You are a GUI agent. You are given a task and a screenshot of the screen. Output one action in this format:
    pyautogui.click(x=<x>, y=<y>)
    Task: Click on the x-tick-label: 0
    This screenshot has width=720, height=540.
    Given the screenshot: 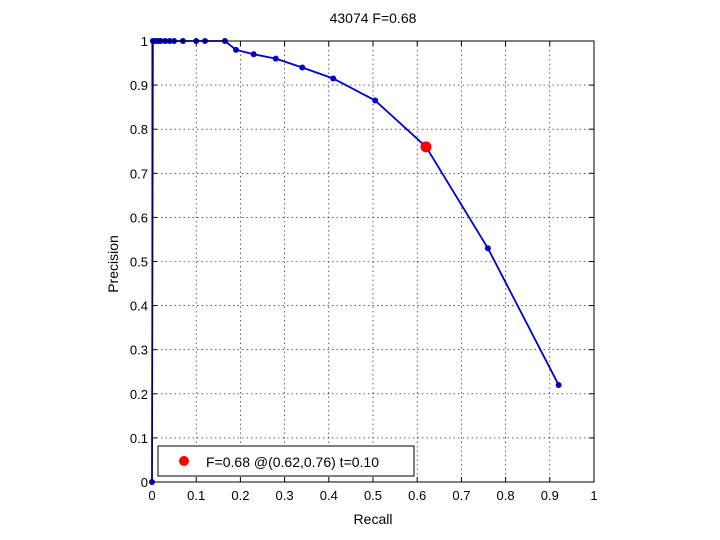 What is the action you would take?
    pyautogui.click(x=151, y=495)
    